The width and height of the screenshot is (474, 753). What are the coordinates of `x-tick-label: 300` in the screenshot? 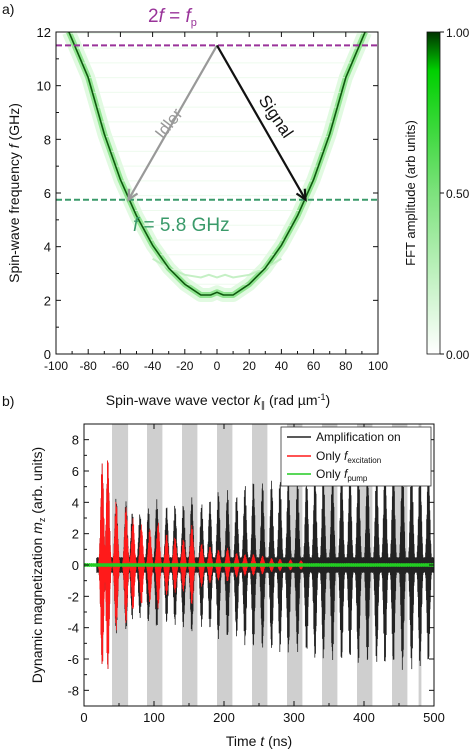 It's located at (294, 717).